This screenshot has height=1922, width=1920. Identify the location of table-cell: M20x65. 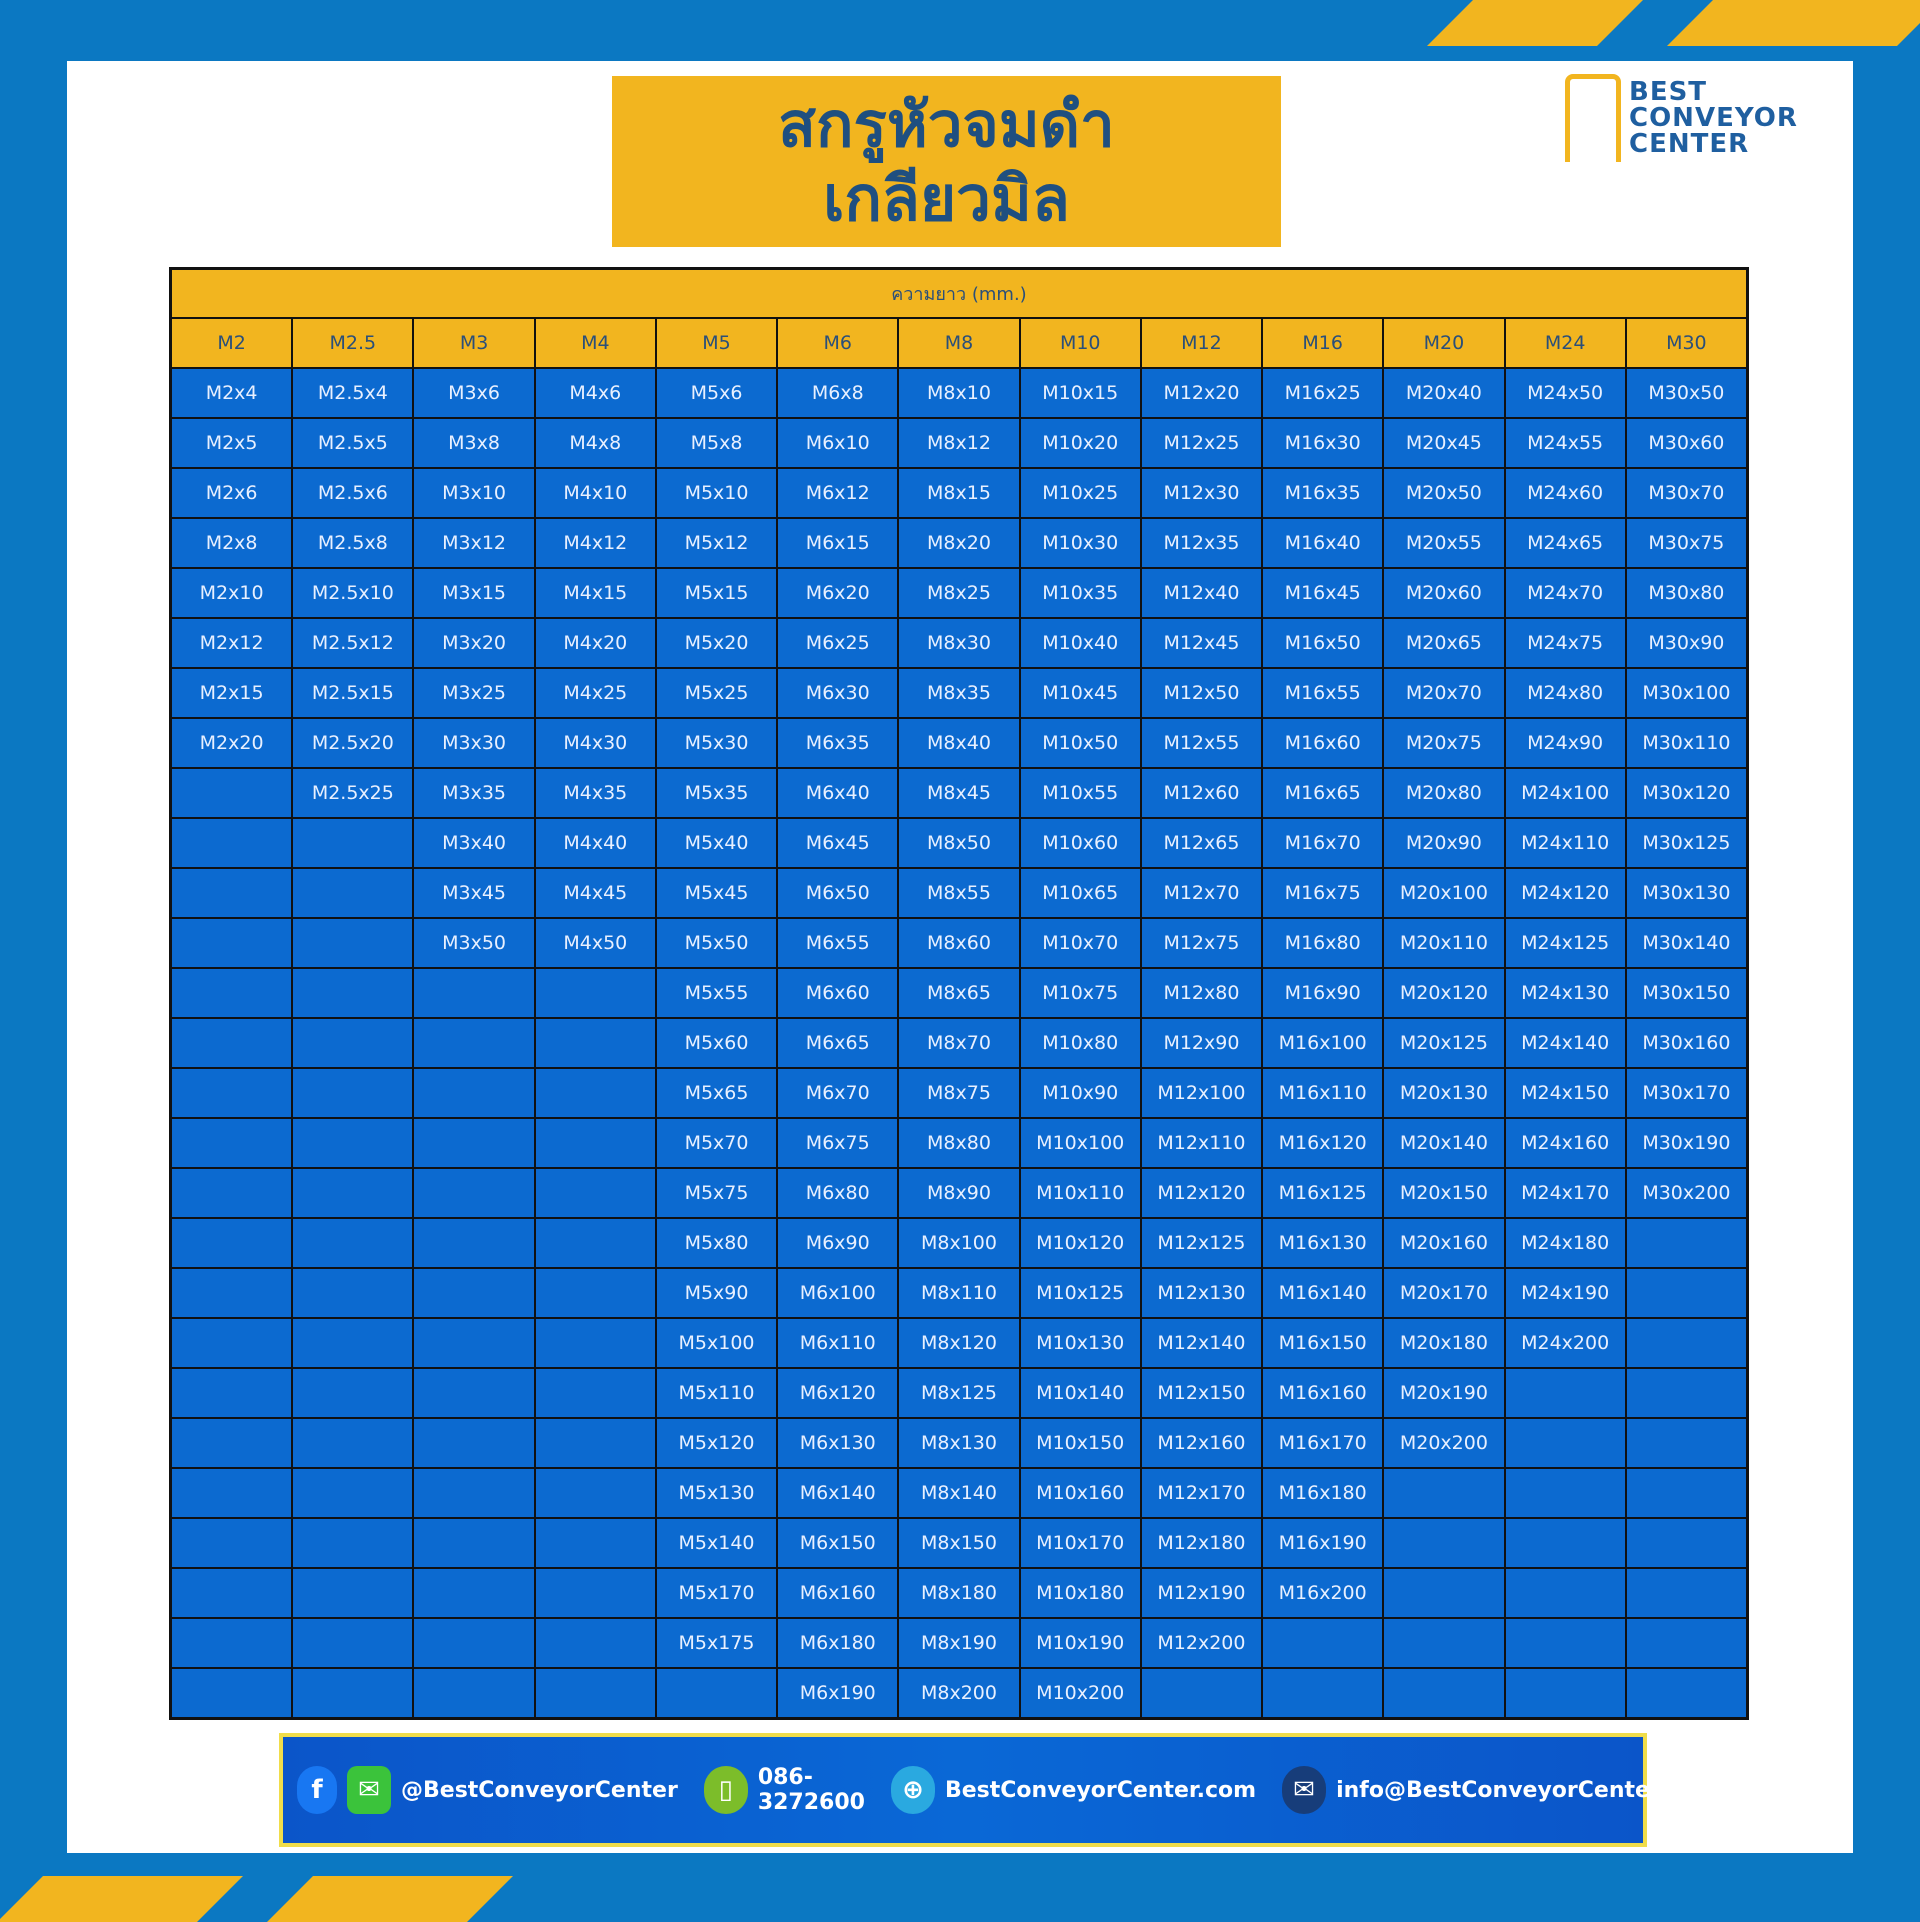
(1444, 643).